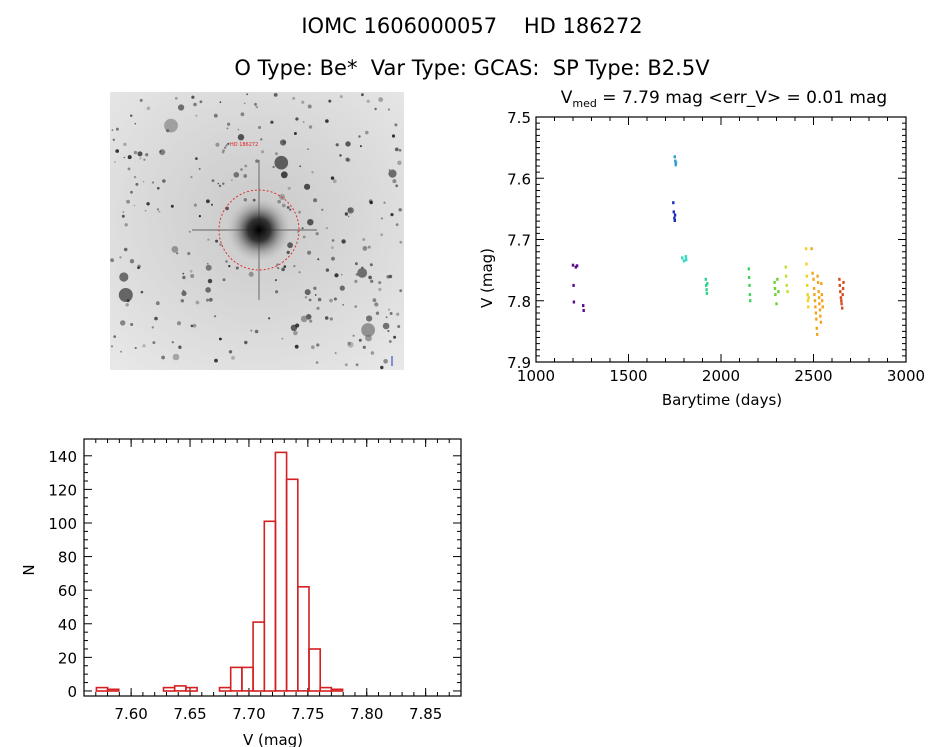 The height and width of the screenshot is (747, 944). Describe the element at coordinates (366, 714) in the screenshot. I see `hist-xtick-label: 7.80` at that location.